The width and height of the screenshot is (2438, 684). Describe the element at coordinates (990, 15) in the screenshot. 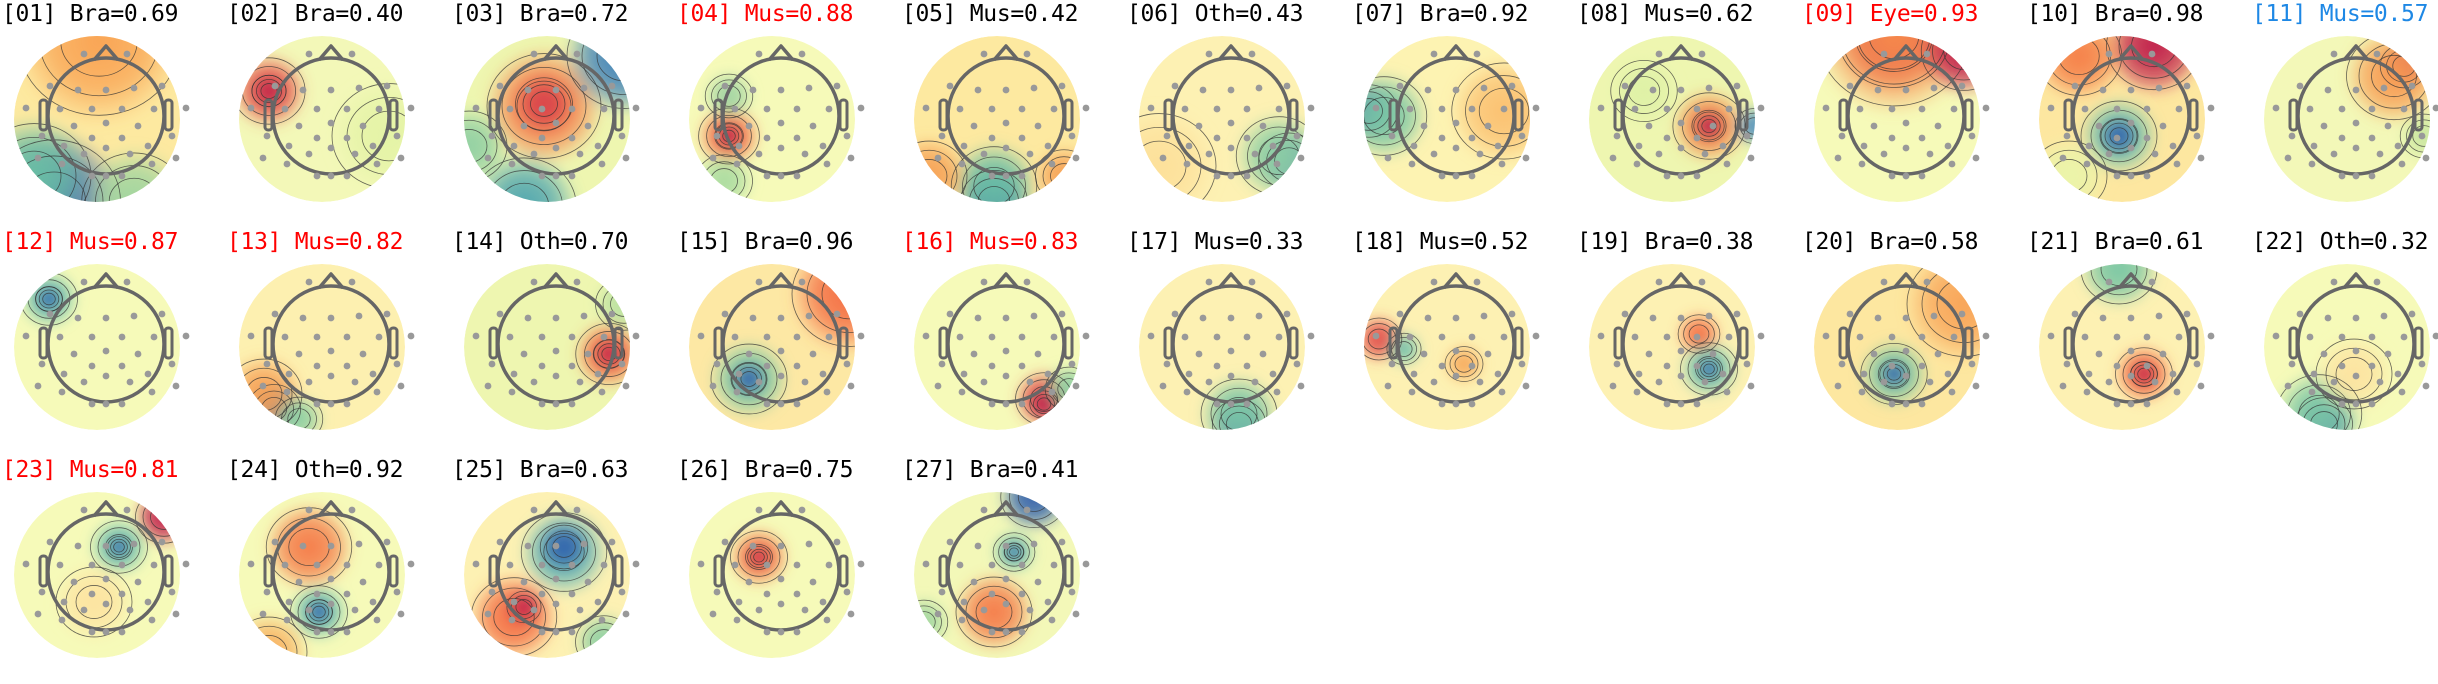

I see `component-title: [05] Mus=0.42` at that location.